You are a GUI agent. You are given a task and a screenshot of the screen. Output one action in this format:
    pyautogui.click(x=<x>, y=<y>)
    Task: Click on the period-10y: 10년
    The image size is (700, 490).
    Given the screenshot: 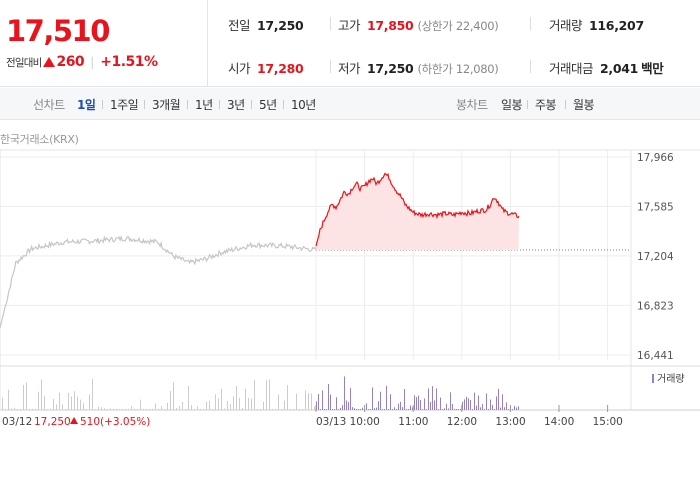 What is the action you would take?
    pyautogui.click(x=303, y=105)
    